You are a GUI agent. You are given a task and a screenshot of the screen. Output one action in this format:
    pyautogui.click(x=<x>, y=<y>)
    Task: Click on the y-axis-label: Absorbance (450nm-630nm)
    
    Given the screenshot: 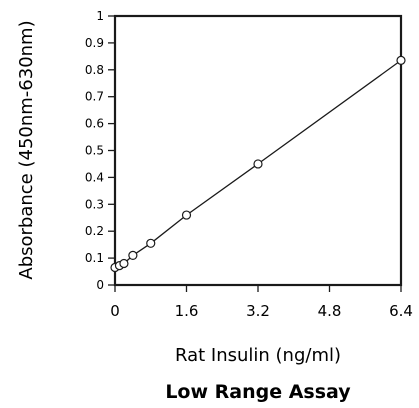 What is the action you would take?
    pyautogui.click(x=26, y=149)
    